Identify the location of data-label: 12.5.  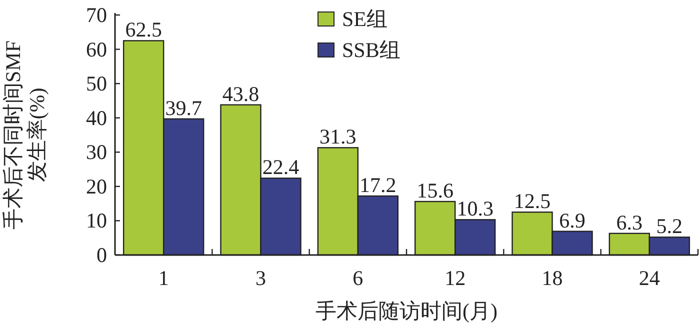
(532, 201).